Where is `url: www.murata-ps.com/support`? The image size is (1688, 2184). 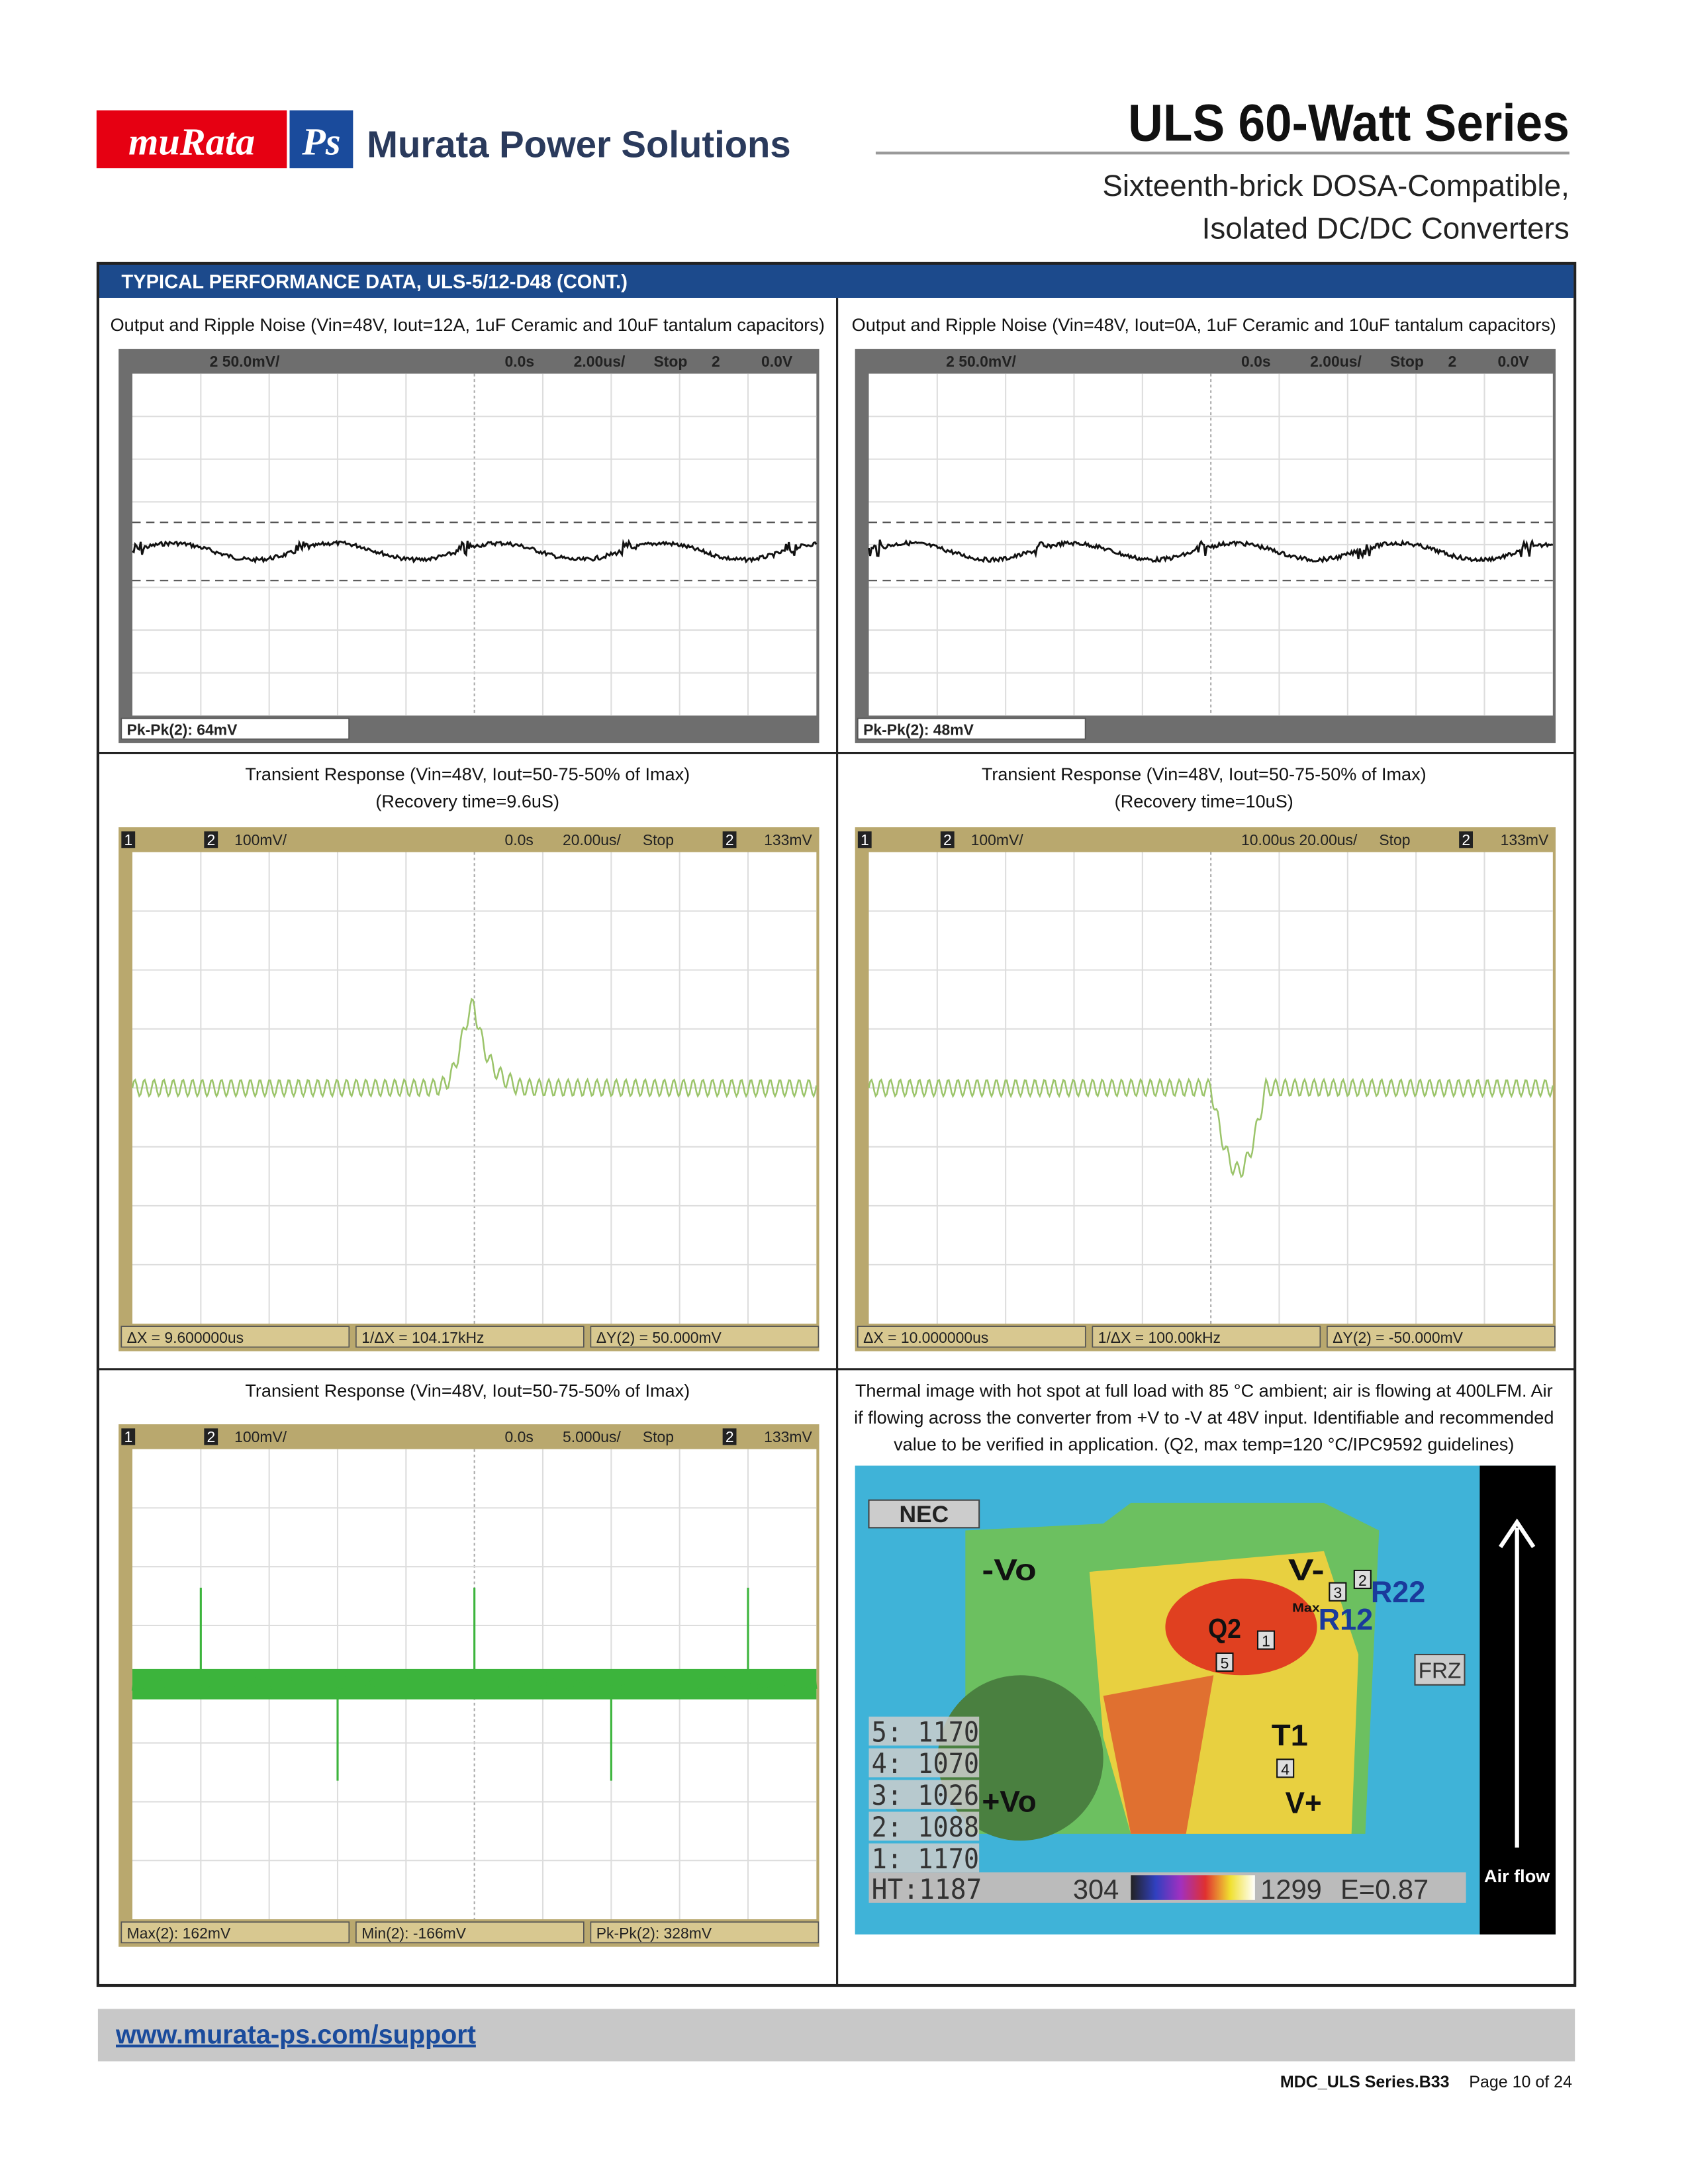 url: www.murata-ps.com/support is located at coordinates (295, 2036).